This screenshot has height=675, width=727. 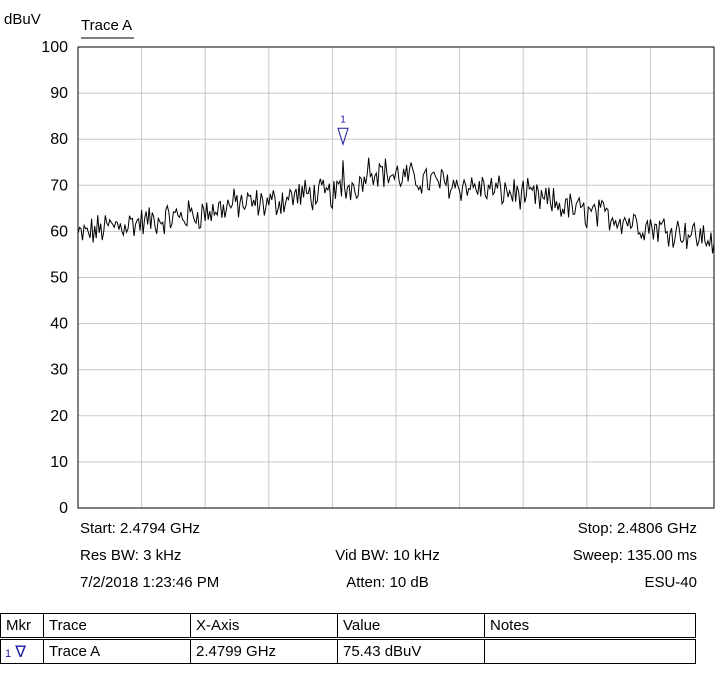 I want to click on marker-label: 1, so click(x=343, y=119).